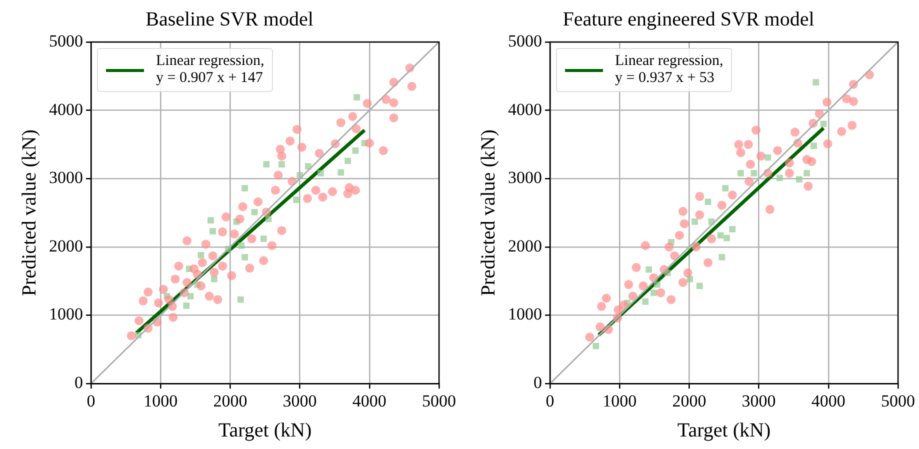  I want to click on legend-label: Linear regression, y = 0.907 x + 147, so click(210, 70).